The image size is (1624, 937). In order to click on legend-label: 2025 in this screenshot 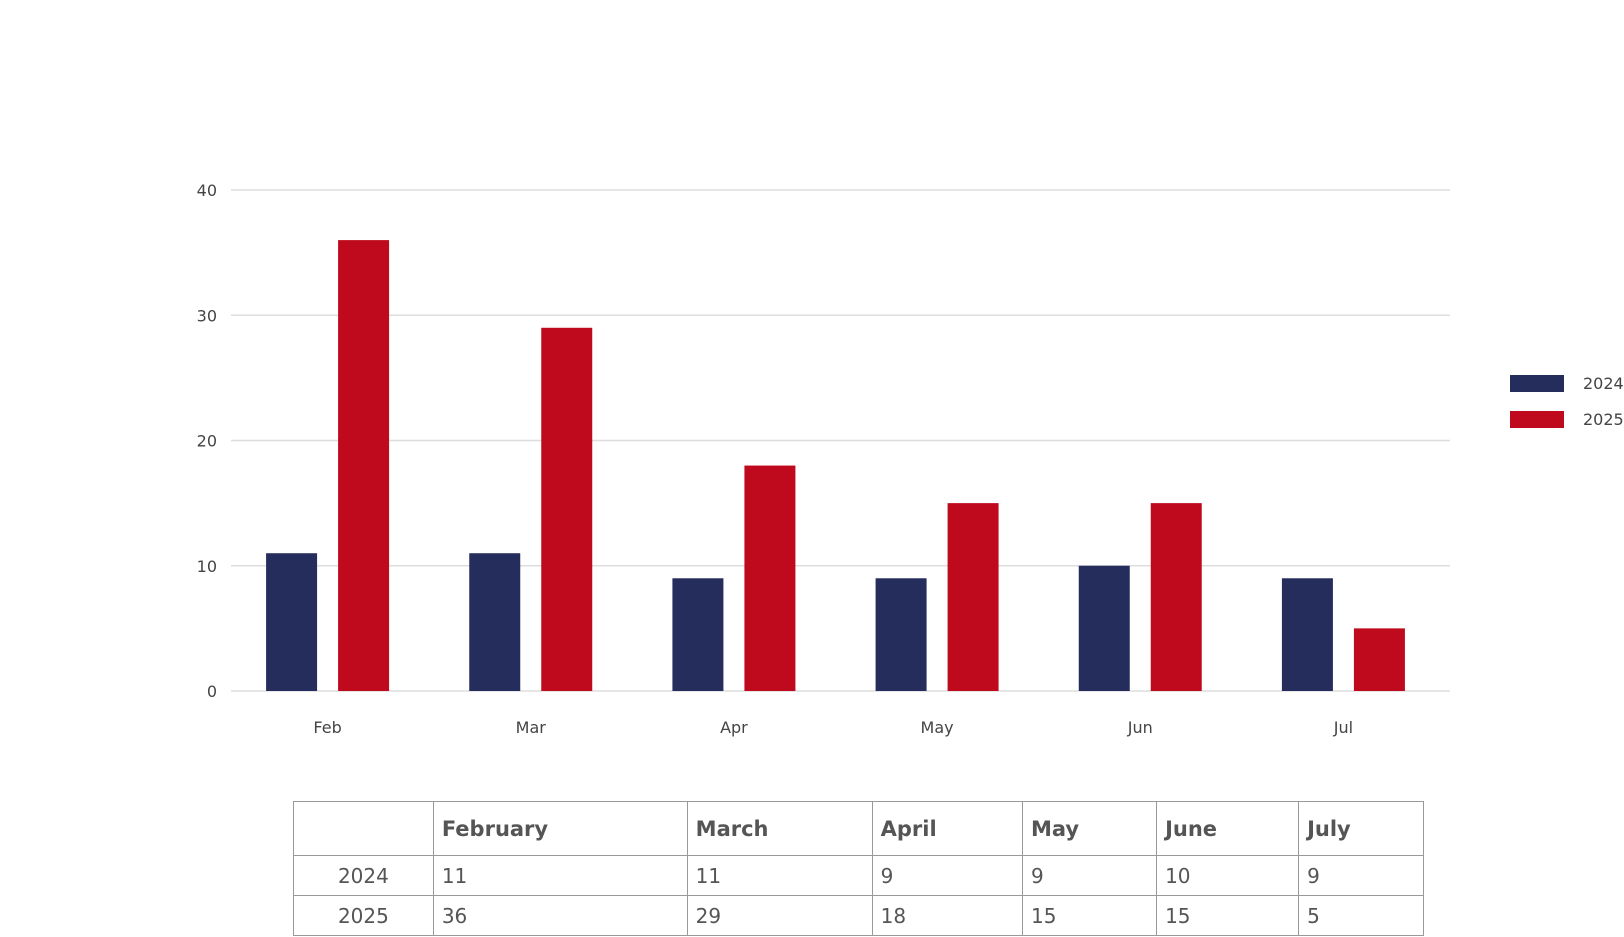, I will do `click(1603, 419)`.